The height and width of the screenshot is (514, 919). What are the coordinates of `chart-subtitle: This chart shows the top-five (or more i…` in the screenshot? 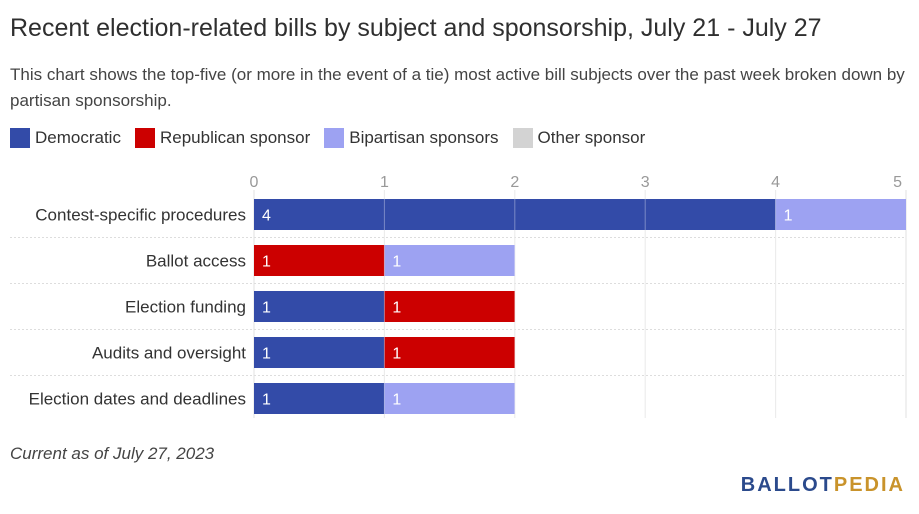 It's located at (457, 87).